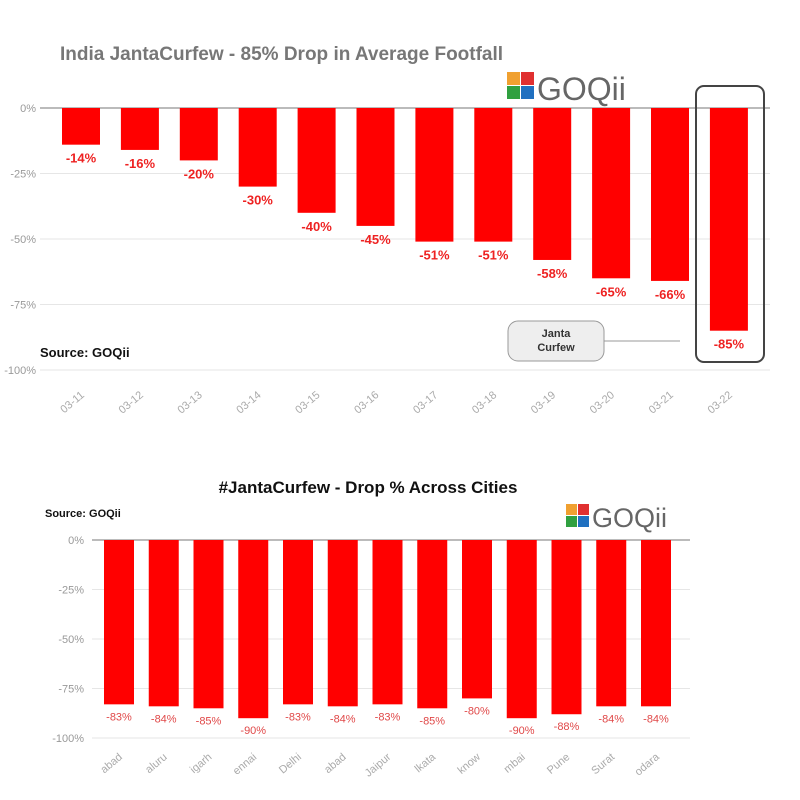  What do you see at coordinates (199, 173) in the screenshot?
I see `data-label: -20%` at bounding box center [199, 173].